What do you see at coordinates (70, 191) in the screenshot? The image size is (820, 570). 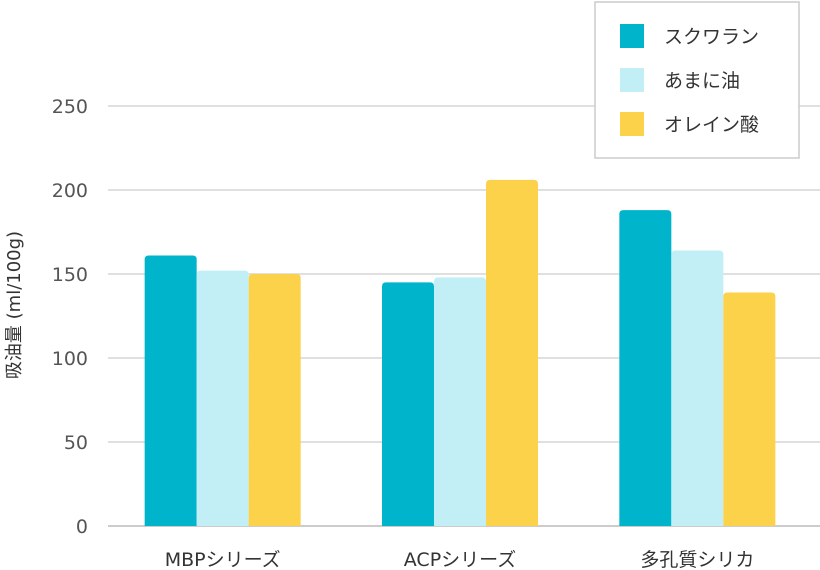 I see `y-tick-label: 200` at bounding box center [70, 191].